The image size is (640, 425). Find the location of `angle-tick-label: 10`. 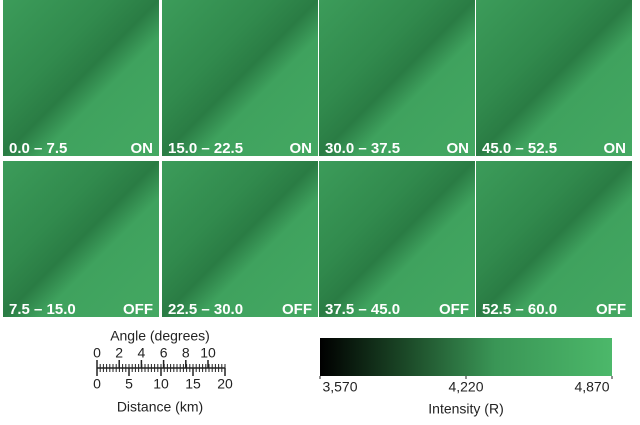

angle-tick-label: 10 is located at coordinates (208, 353).